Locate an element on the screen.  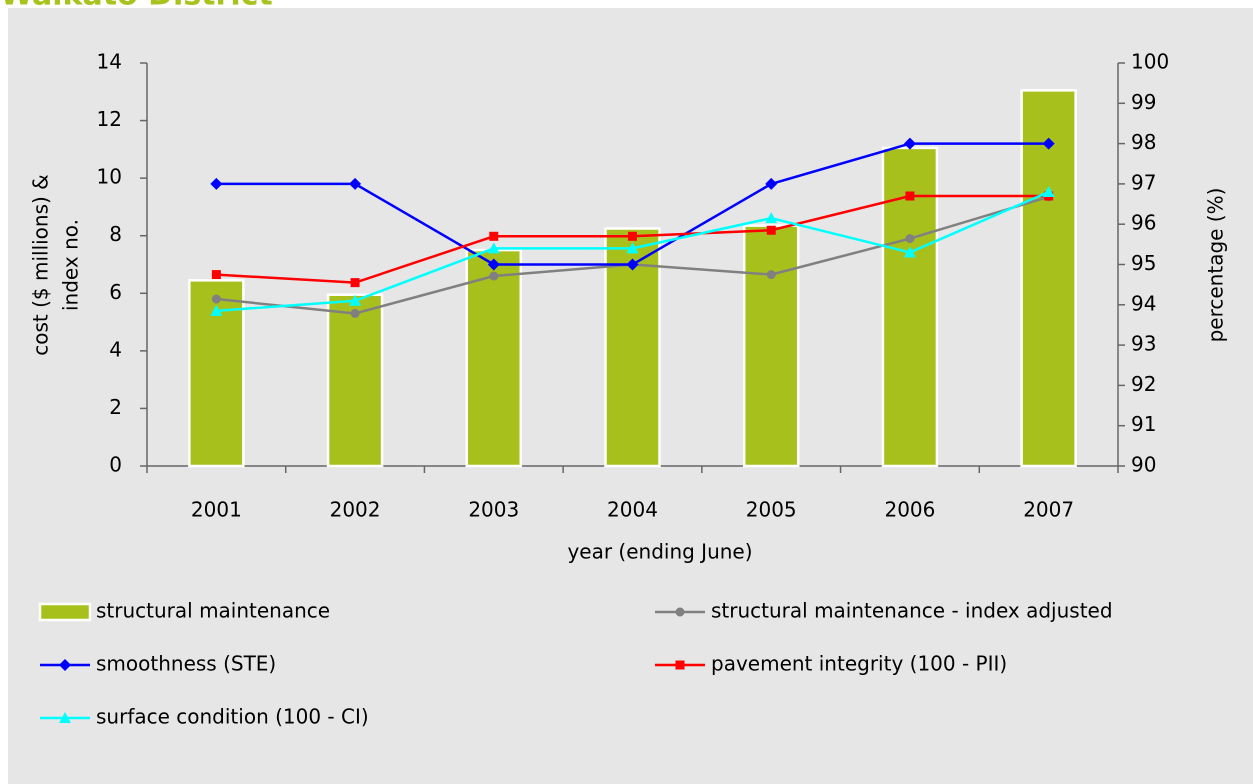
legend-label: structural maintenance is located at coordinates (213, 611).